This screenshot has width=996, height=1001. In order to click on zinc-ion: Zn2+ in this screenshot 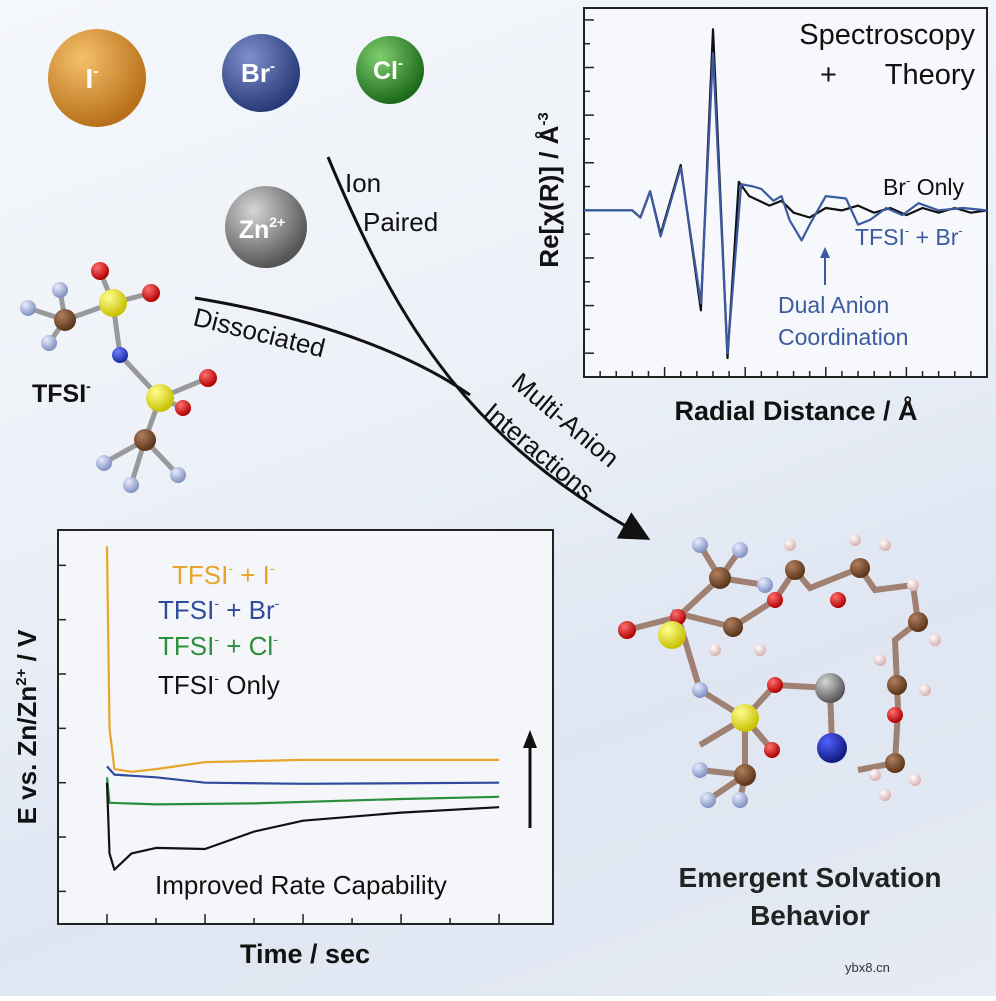, I will do `click(266, 227)`.